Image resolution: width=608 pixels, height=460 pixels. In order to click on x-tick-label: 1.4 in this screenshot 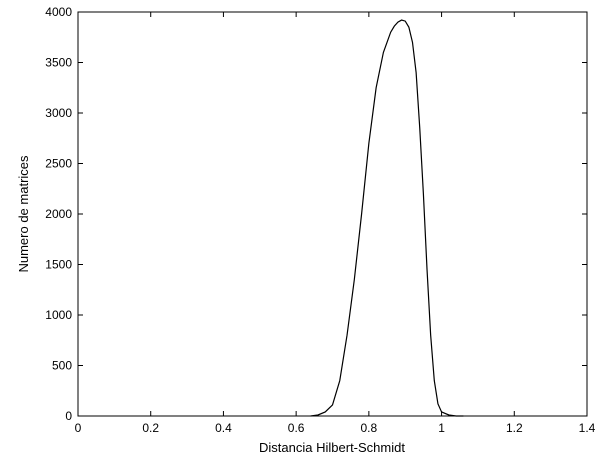, I will do `click(587, 428)`.